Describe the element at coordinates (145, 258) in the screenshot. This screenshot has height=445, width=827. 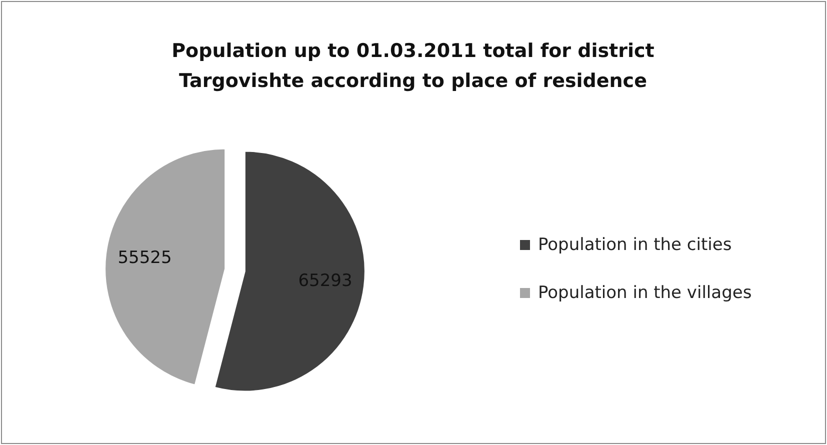
I see `data-label: 55525` at that location.